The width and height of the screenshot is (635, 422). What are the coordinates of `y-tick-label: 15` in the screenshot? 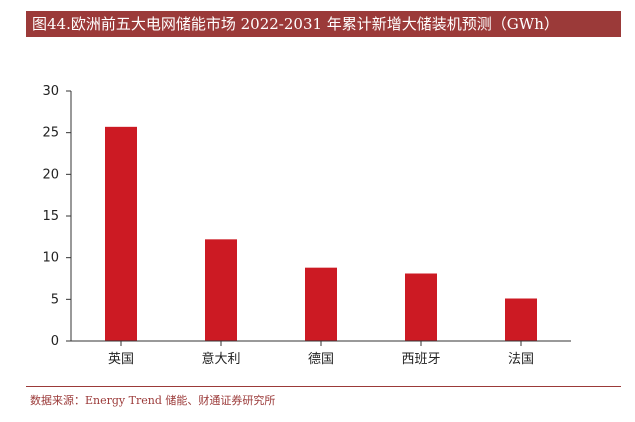 It's located at (50, 216).